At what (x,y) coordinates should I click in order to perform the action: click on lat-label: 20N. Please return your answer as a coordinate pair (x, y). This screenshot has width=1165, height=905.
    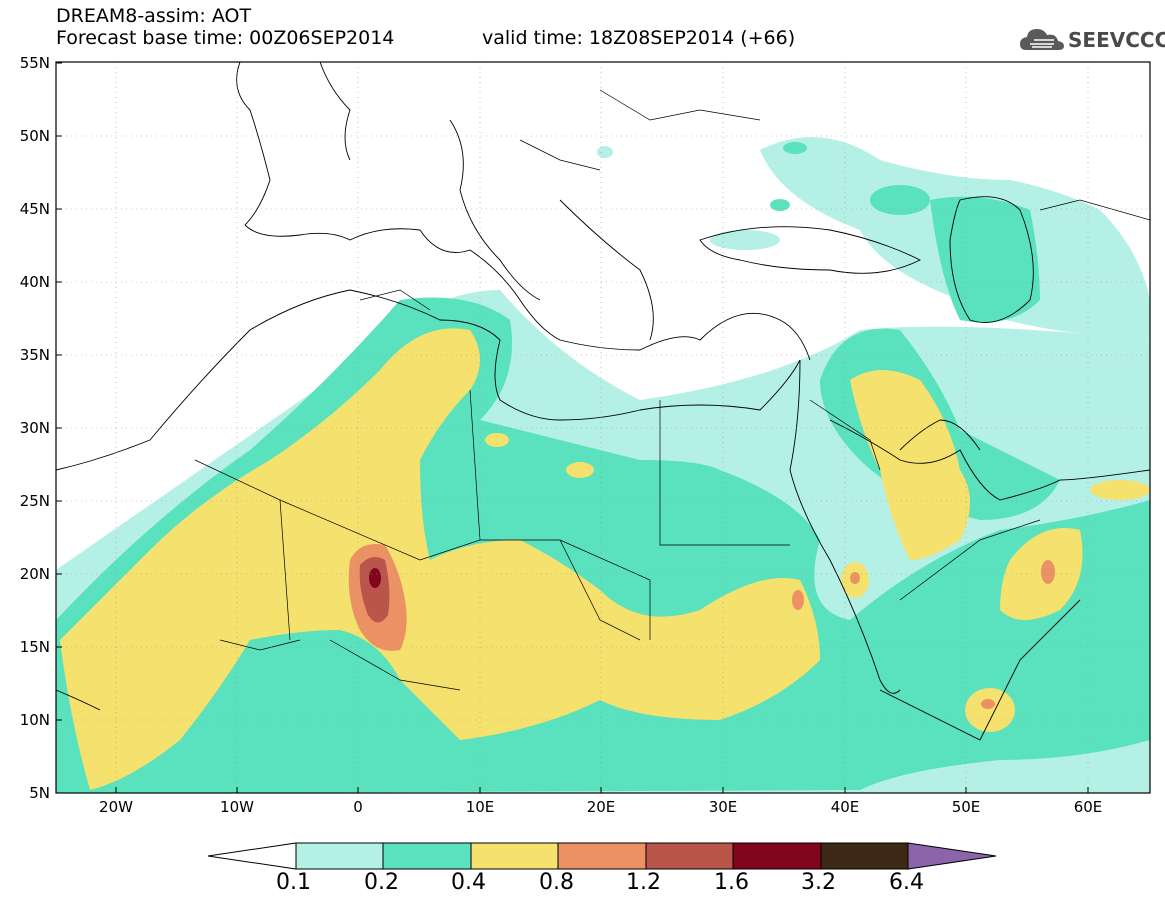
    Looking at the image, I should click on (35, 574).